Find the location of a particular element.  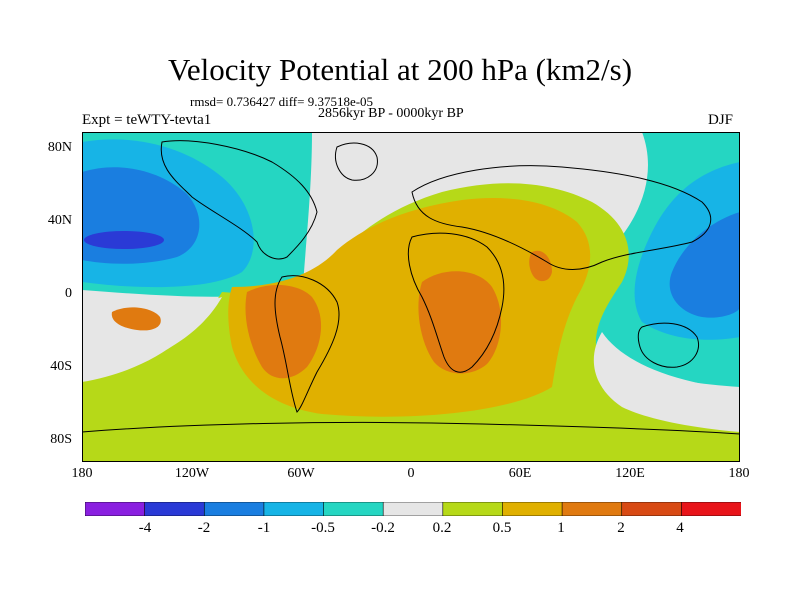

lon-label-0: 0 is located at coordinates (411, 473).